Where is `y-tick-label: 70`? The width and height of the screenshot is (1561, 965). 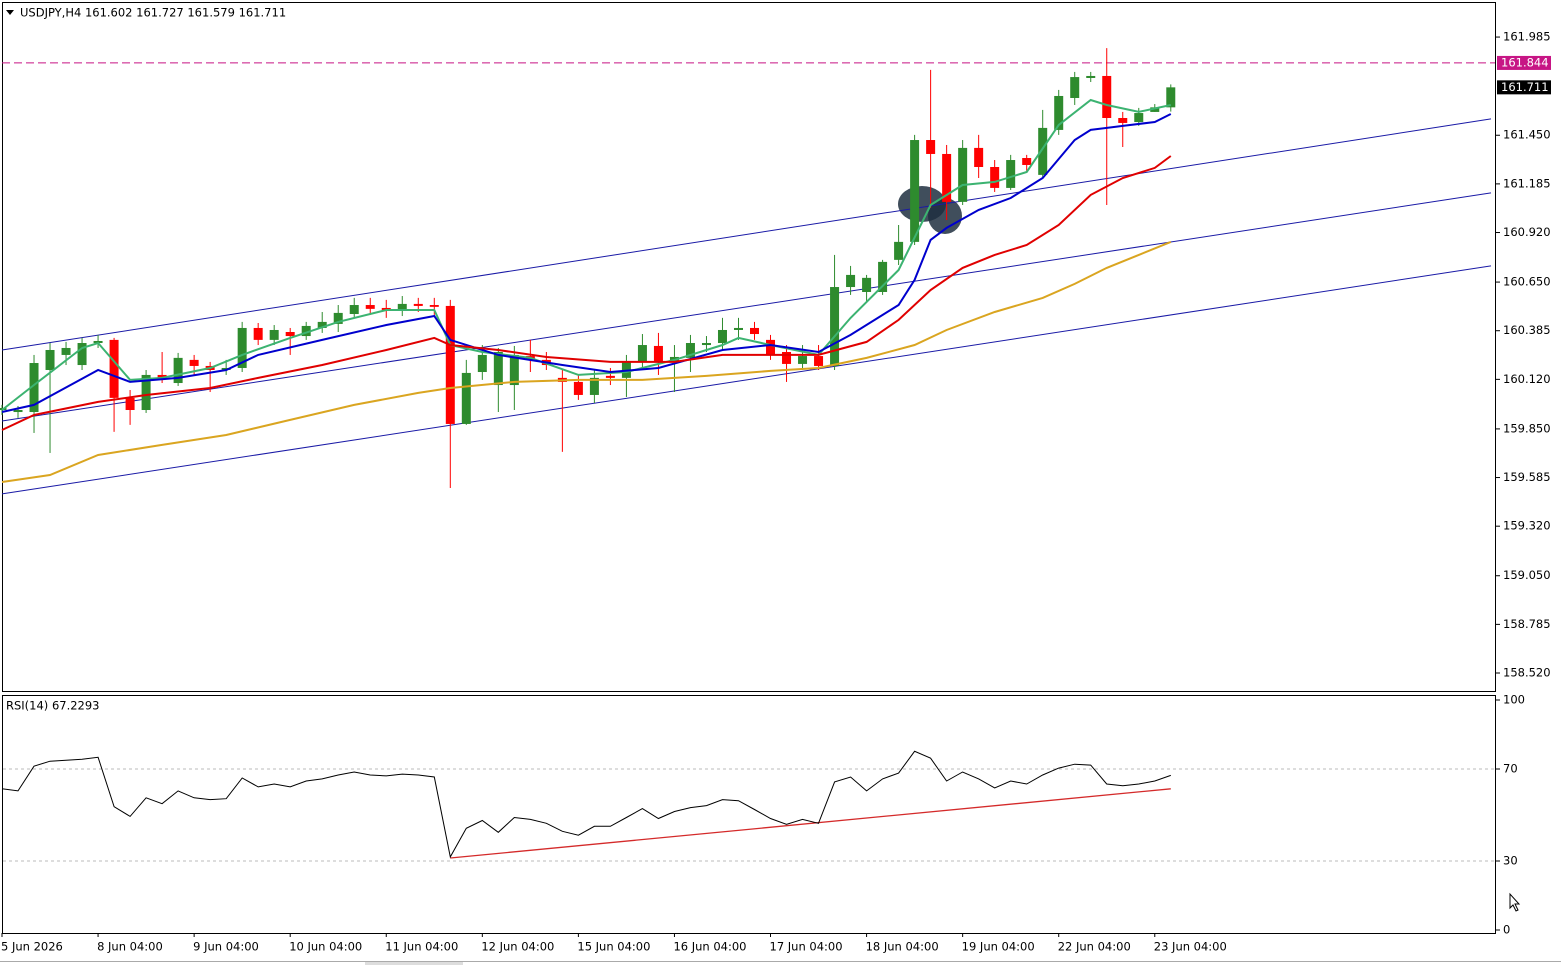
y-tick-label: 70 is located at coordinates (1510, 769).